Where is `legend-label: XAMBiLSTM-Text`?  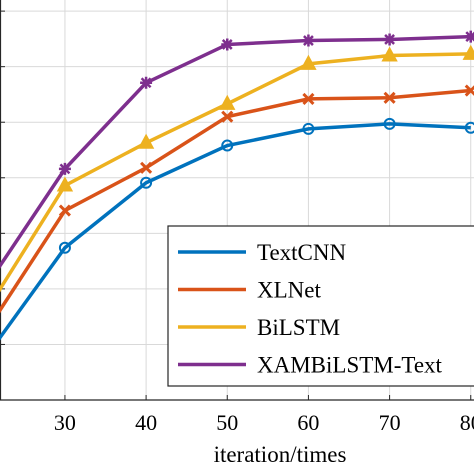 legend-label: XAMBiLSTM-Text is located at coordinates (350, 365).